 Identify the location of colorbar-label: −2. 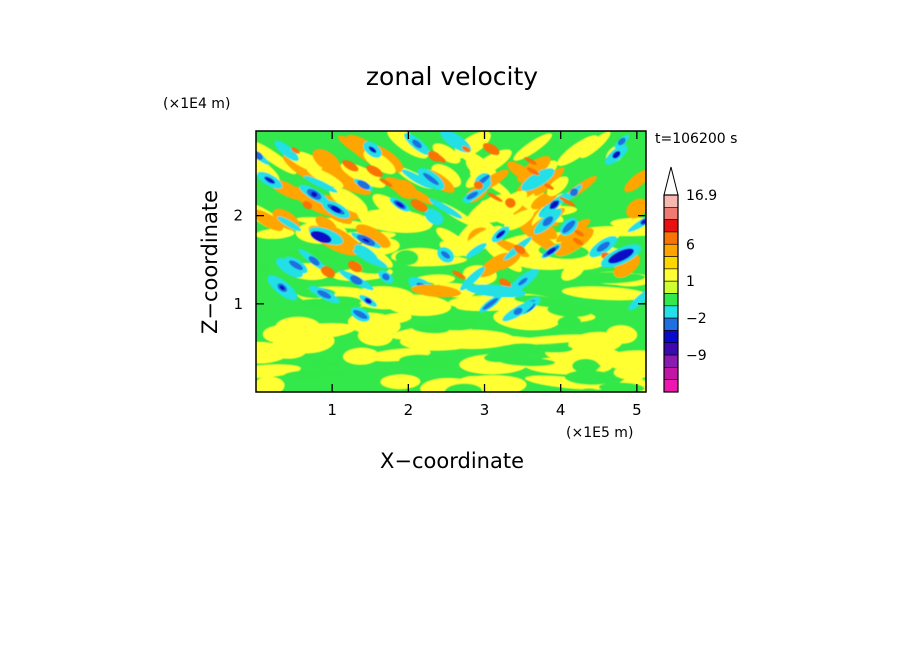
(696, 319).